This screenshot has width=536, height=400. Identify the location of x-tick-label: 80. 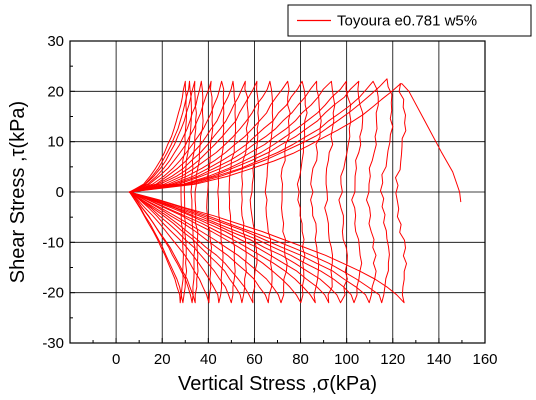
(300, 359).